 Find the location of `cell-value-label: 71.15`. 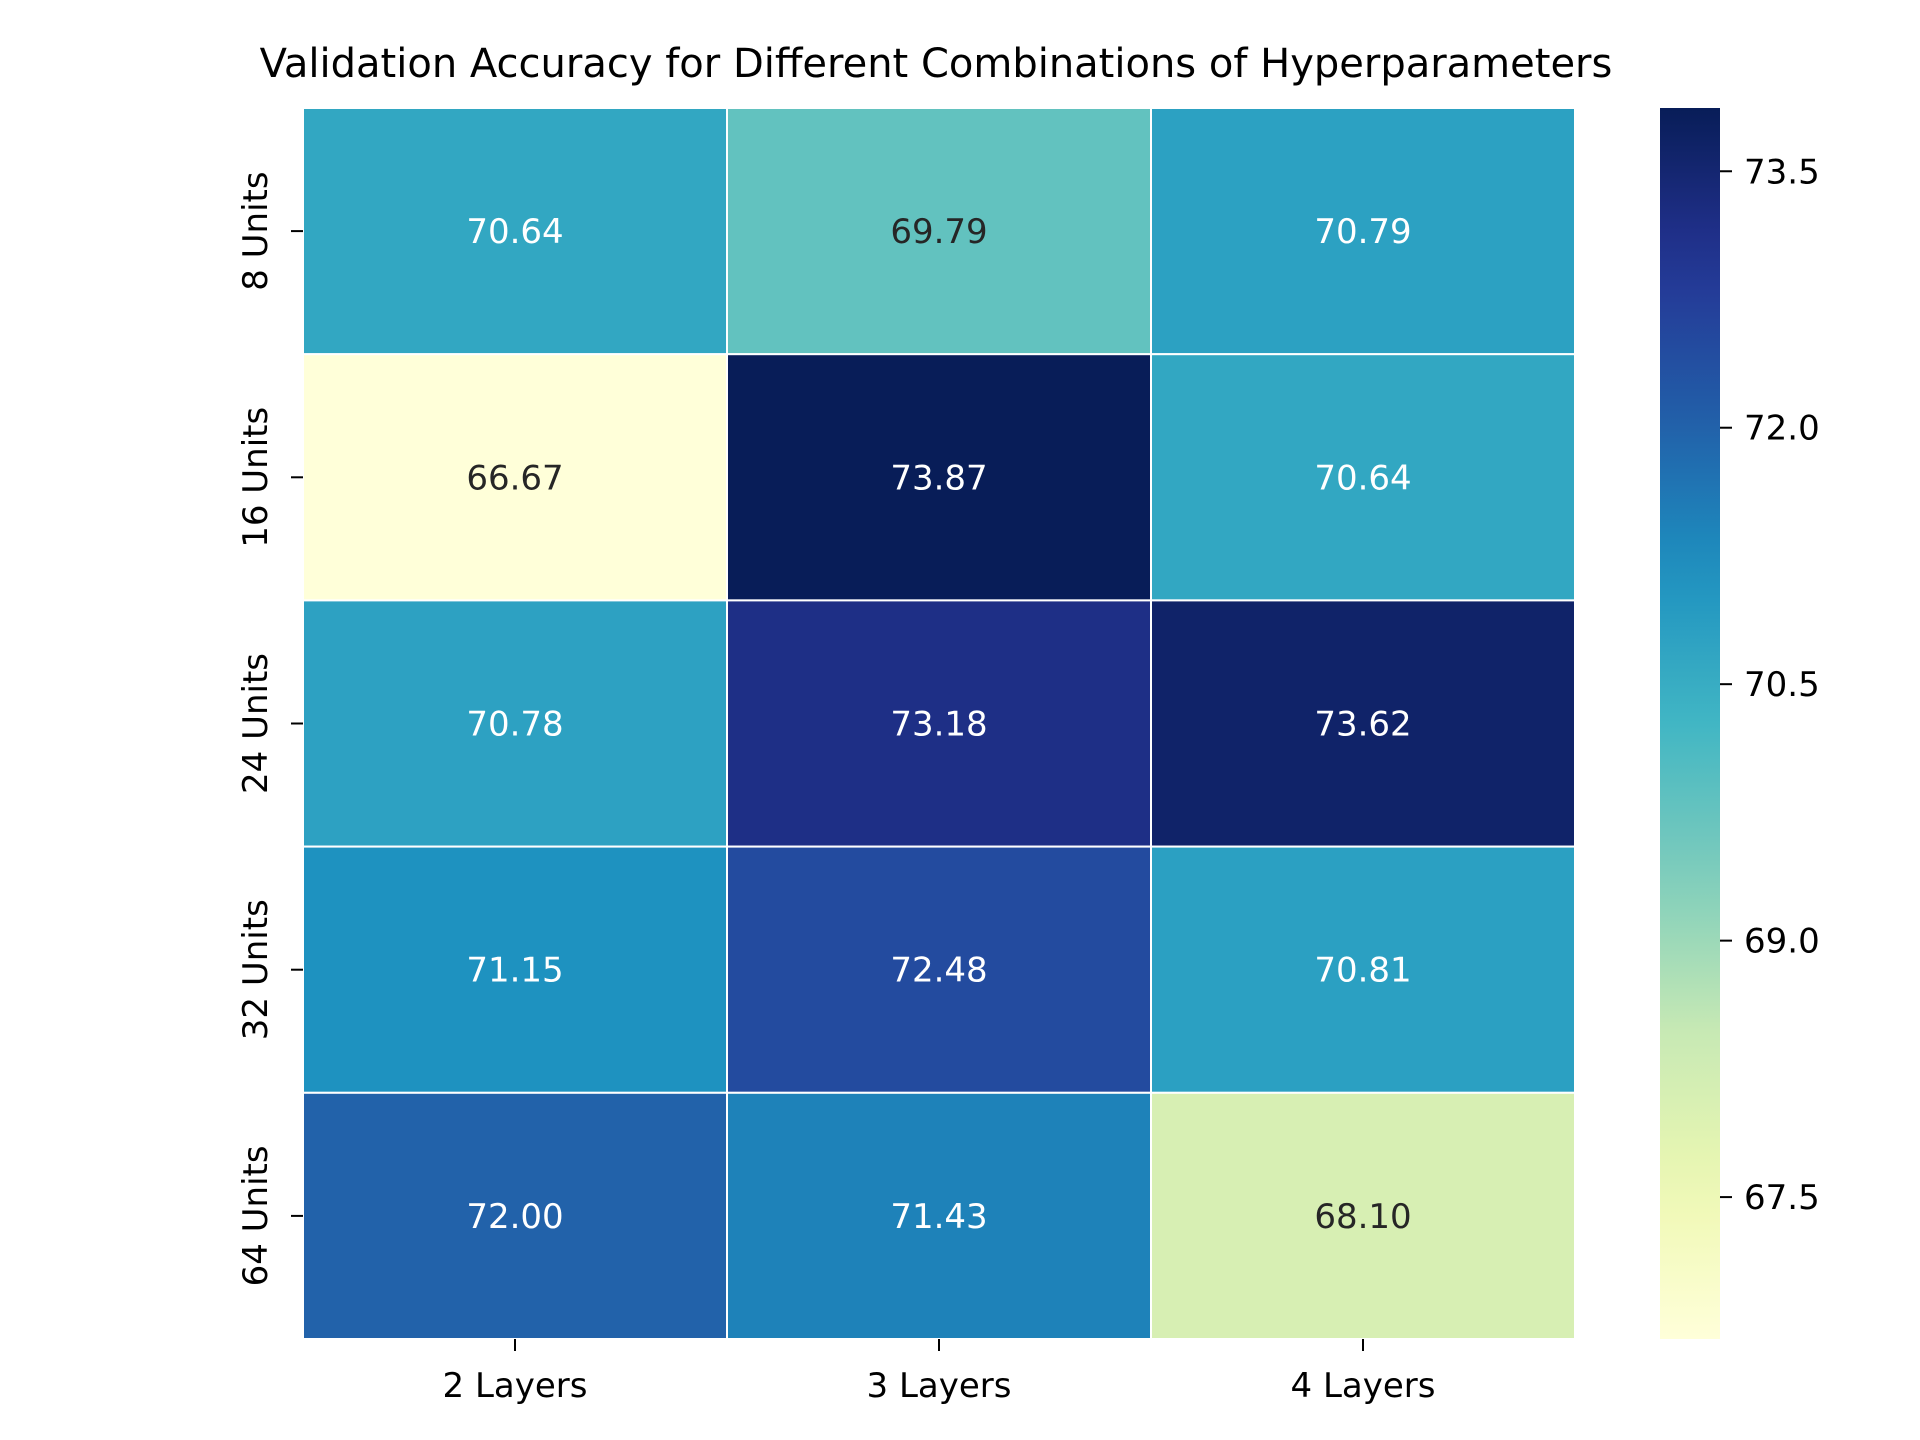

cell-value-label: 71.15 is located at coordinates (514, 971).